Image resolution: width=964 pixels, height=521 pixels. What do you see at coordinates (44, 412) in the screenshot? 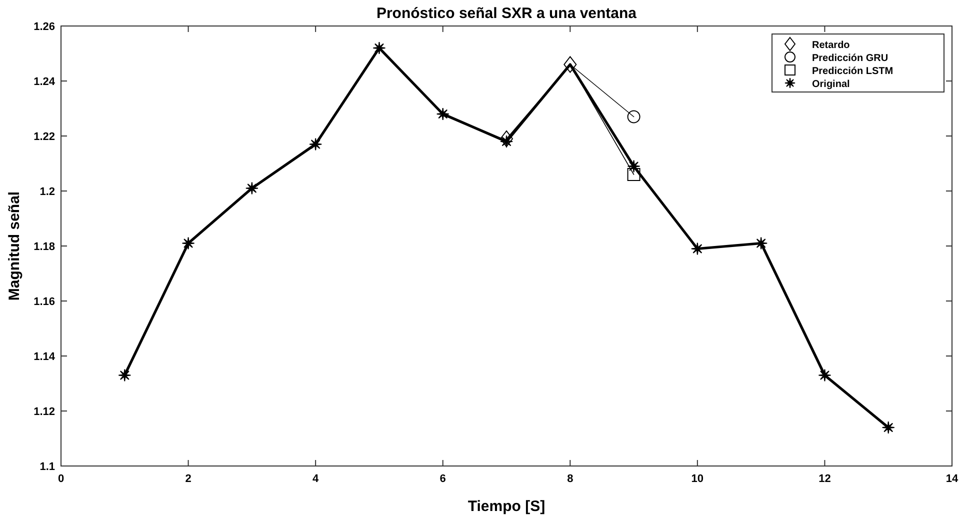
I see `y-tick-label: 1.12` at bounding box center [44, 412].